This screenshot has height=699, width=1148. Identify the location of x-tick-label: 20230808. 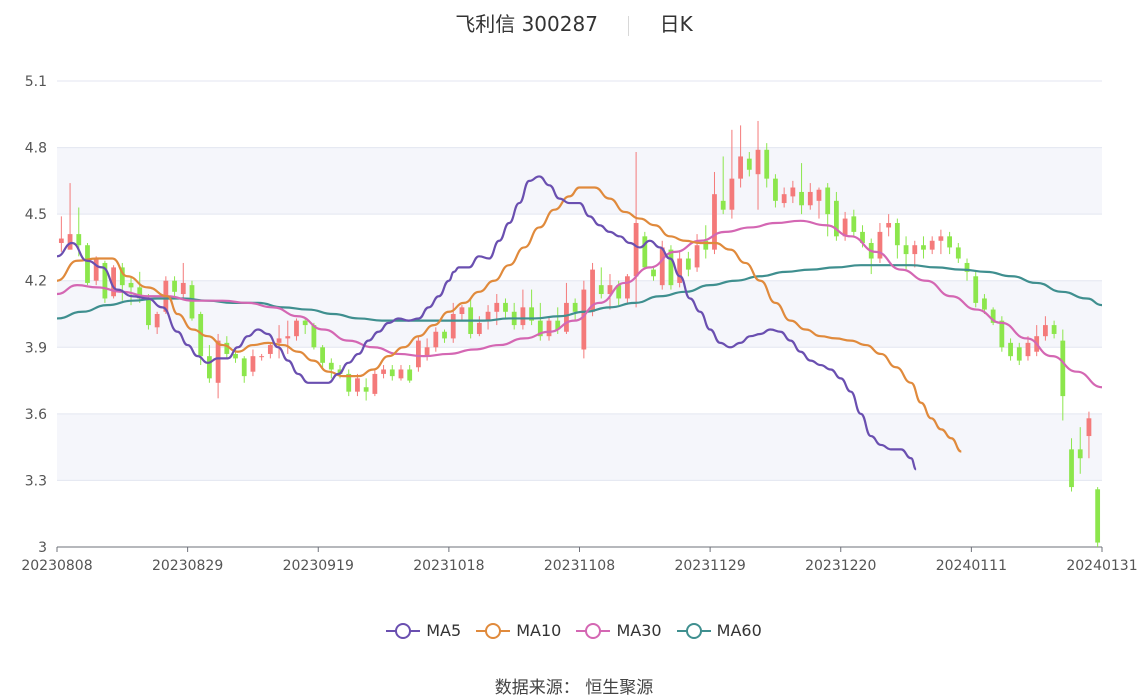
(56, 566).